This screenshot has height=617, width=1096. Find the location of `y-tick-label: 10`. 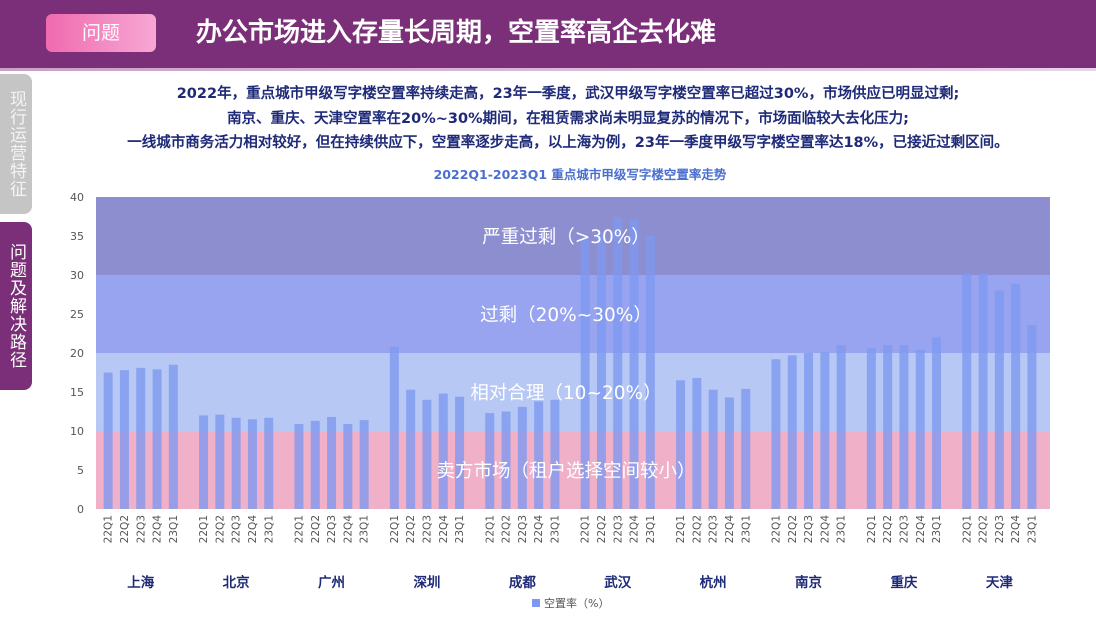

y-tick-label: 10 is located at coordinates (77, 431).